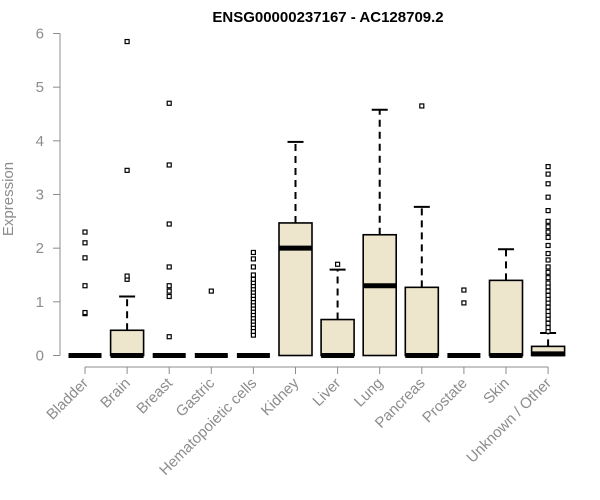  What do you see at coordinates (115, 393) in the screenshot?
I see `x-tick-label: Brain` at bounding box center [115, 393].